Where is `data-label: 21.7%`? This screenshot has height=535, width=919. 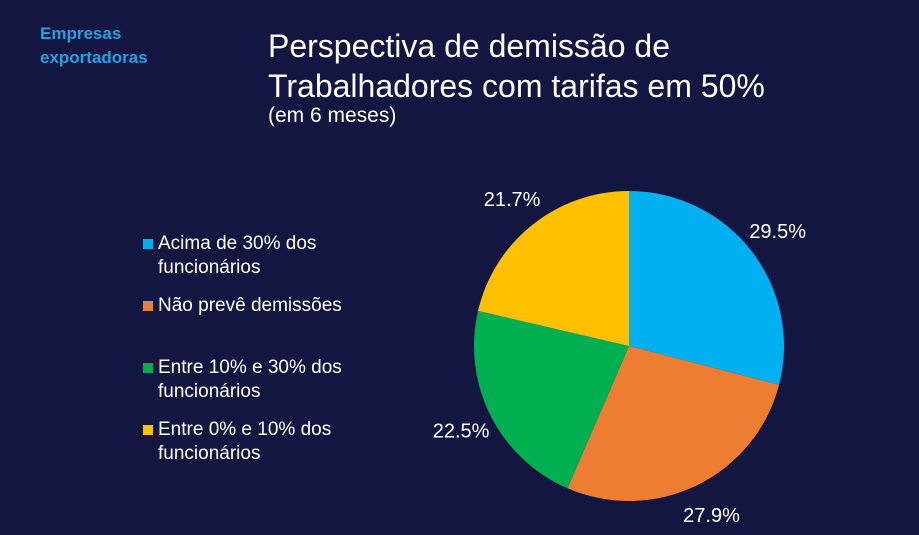
data-label: 21.7% is located at coordinates (512, 200).